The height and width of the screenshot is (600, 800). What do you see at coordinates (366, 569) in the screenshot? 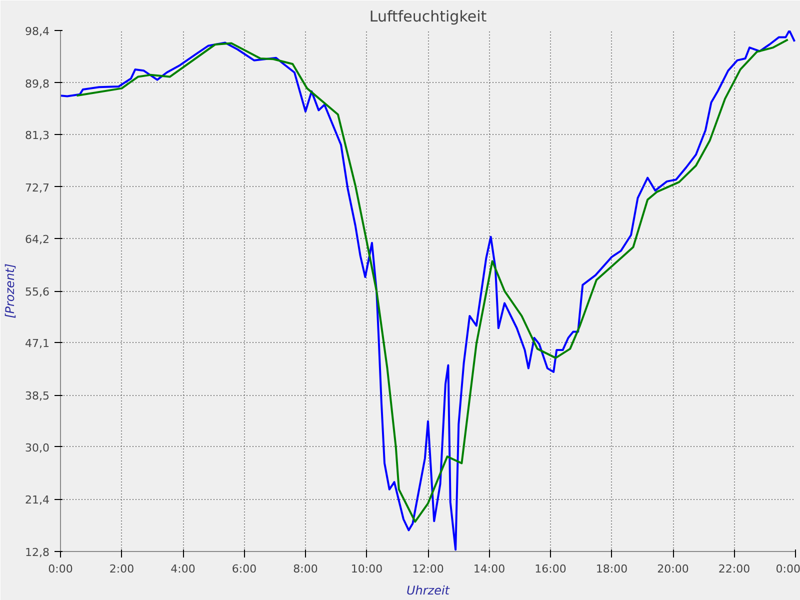
I see `x-tick-label: 10:00` at bounding box center [366, 569].